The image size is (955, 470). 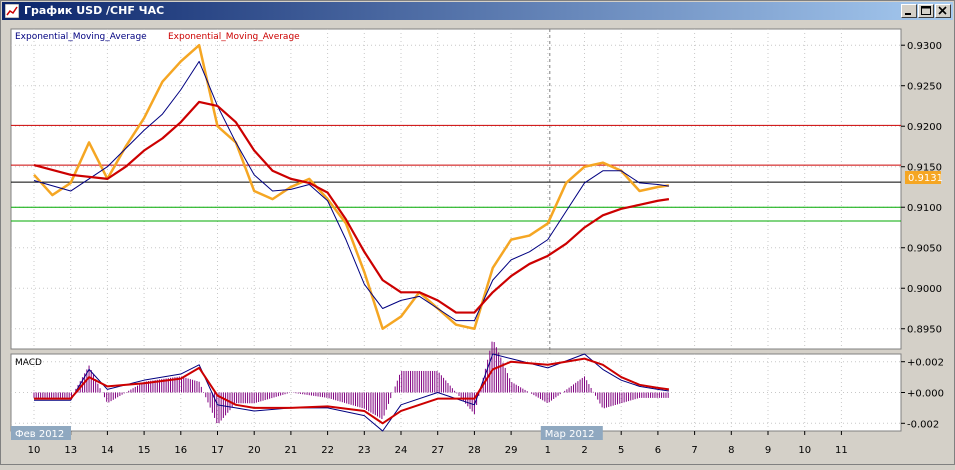 I want to click on macd-label: MACD, so click(x=28, y=363).